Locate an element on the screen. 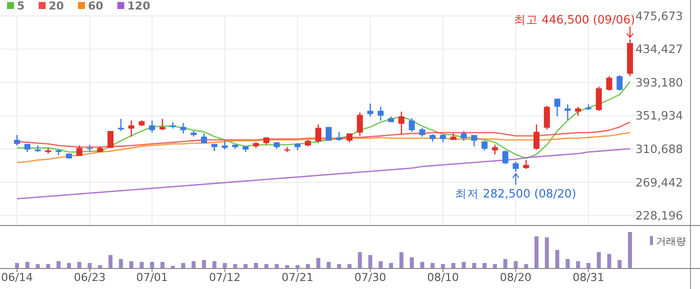 The height and width of the screenshot is (289, 700). legend-label: 거래량 is located at coordinates (671, 242).